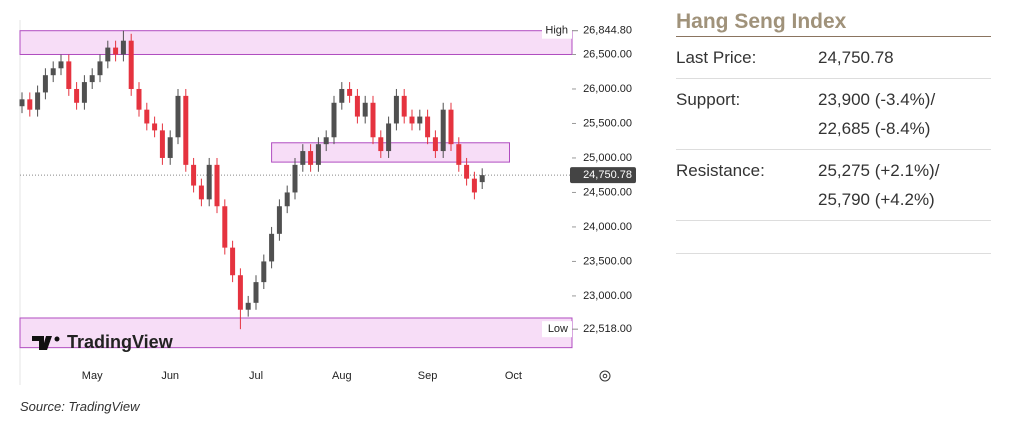  Describe the element at coordinates (833, 23) in the screenshot. I see `table-title: Hang Seng Index` at that location.